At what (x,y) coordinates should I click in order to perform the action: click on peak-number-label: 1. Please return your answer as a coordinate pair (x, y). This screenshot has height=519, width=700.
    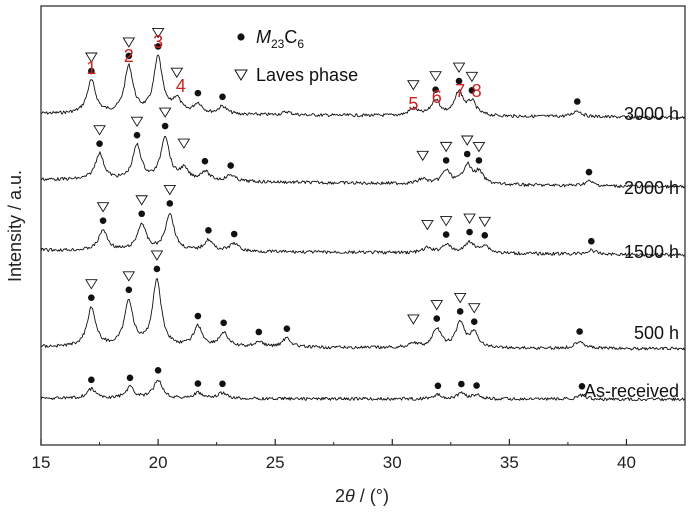
    Looking at the image, I should click on (91, 68).